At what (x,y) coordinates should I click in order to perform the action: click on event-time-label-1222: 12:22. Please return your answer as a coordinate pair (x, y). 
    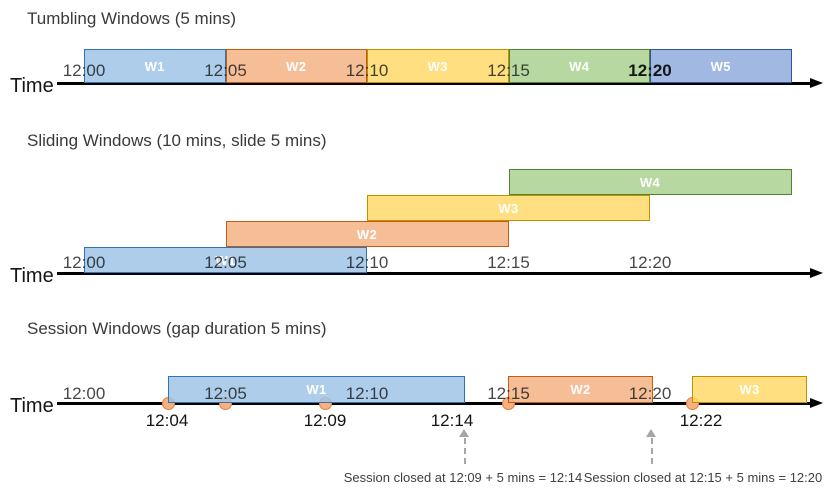
    Looking at the image, I should click on (701, 420).